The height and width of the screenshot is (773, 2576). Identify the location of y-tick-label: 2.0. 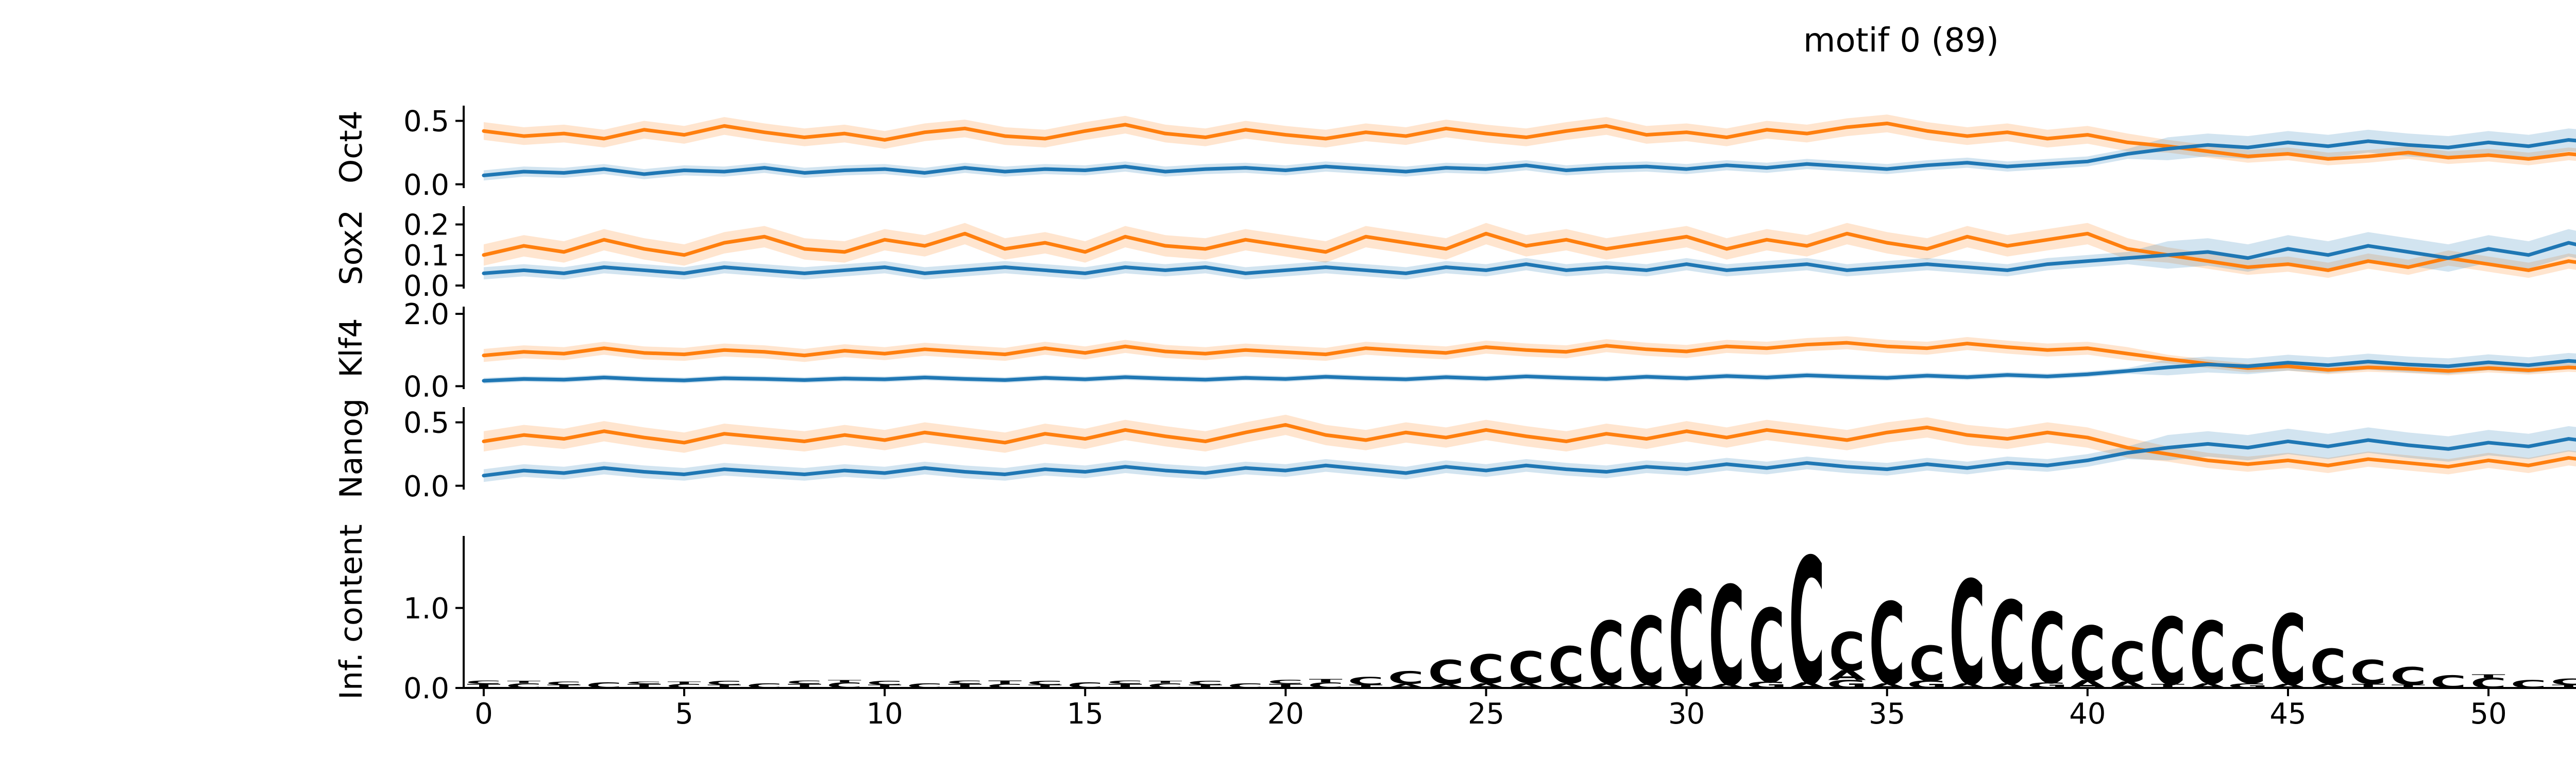
(426, 314).